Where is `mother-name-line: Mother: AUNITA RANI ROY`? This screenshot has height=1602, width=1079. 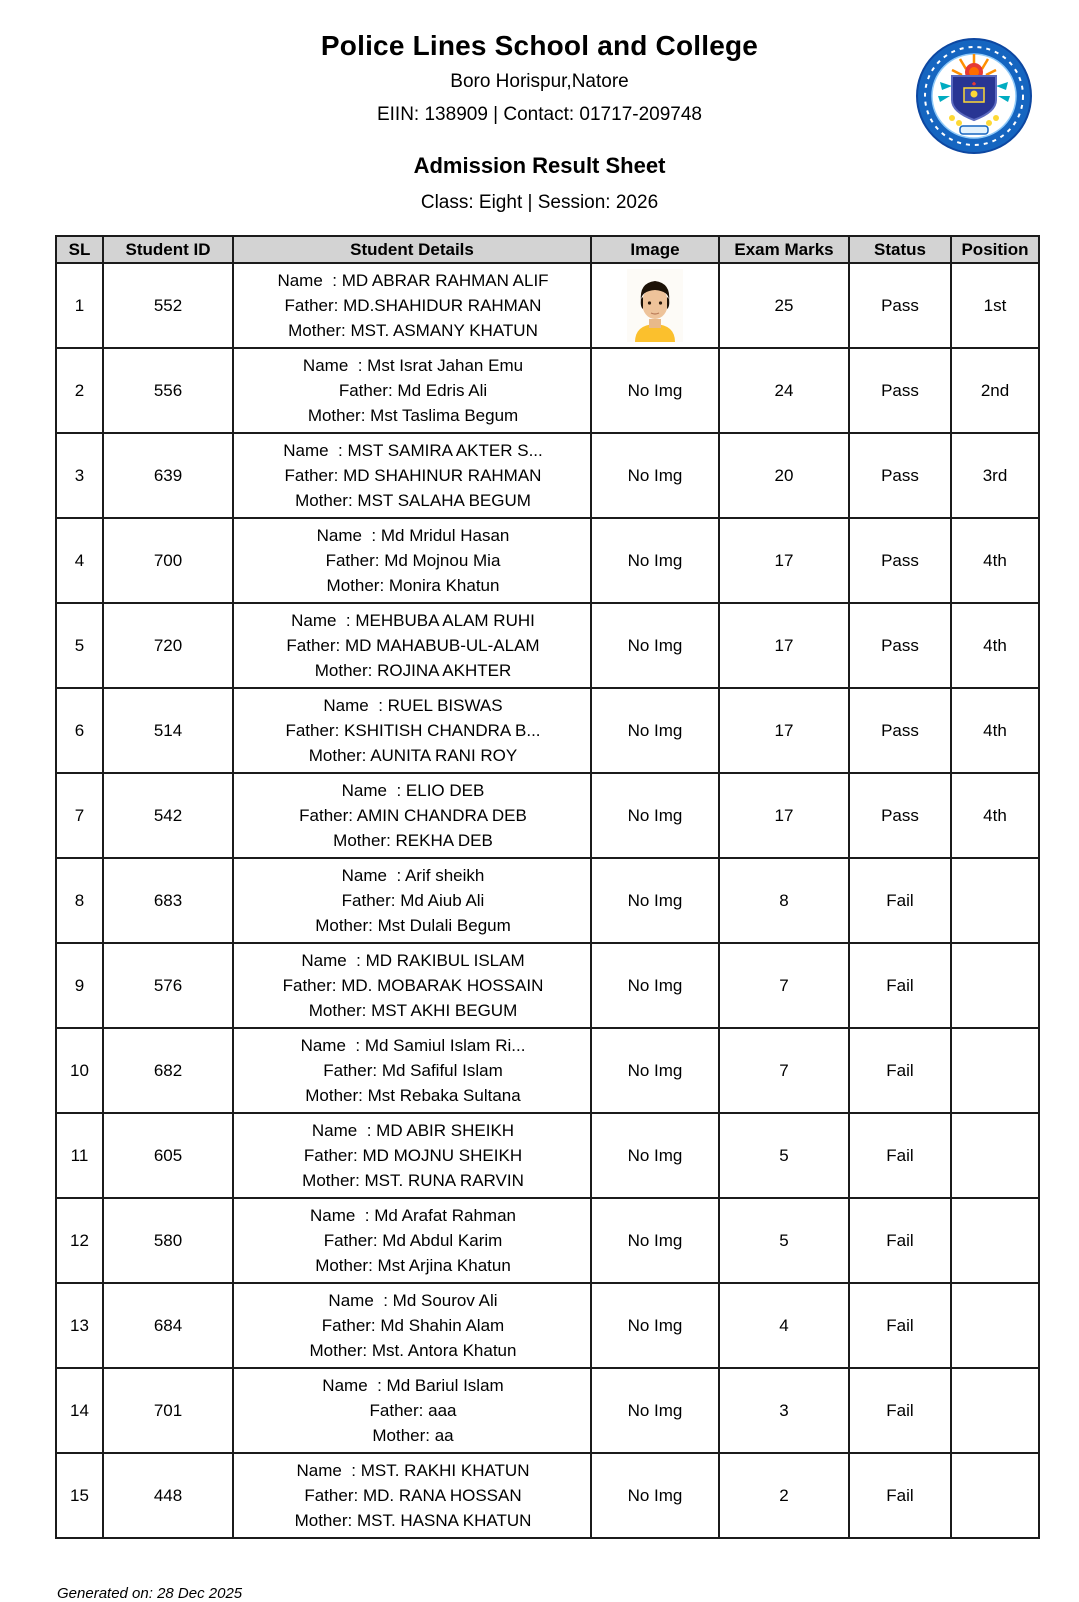 mother-name-line: Mother: AUNITA RANI ROY is located at coordinates (413, 755).